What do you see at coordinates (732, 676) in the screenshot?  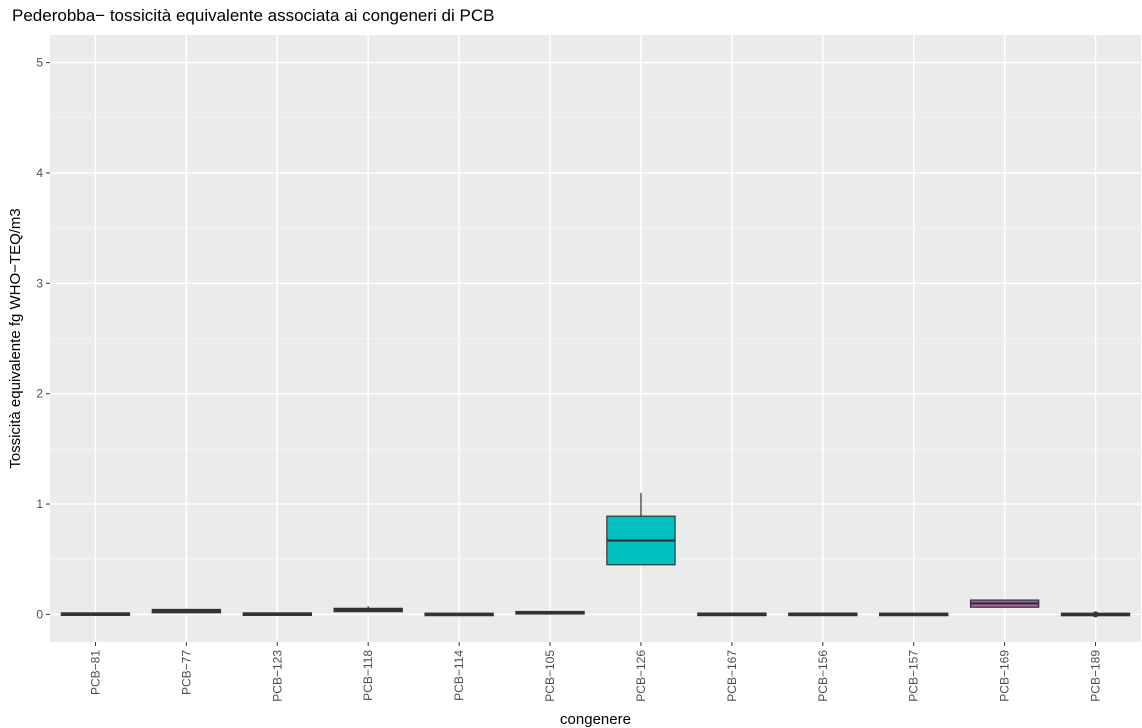 I see `x-tick-label: PCB−167` at bounding box center [732, 676].